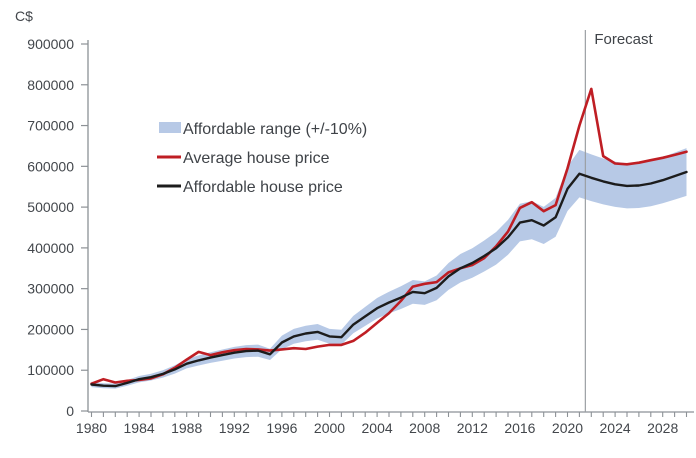 The image size is (696, 458). What do you see at coordinates (139, 428) in the screenshot?
I see `x-axis-tick-label: 1984` at bounding box center [139, 428].